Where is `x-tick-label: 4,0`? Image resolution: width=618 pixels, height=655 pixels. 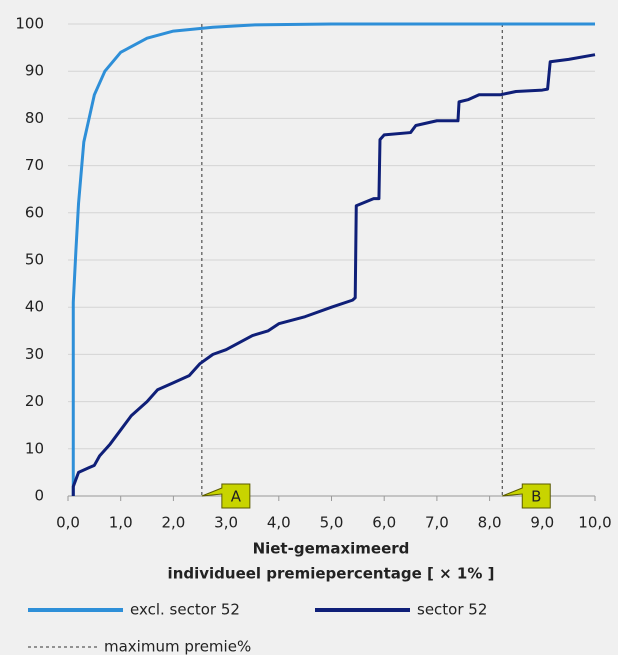
x-tick-label: 4,0 is located at coordinates (279, 523).